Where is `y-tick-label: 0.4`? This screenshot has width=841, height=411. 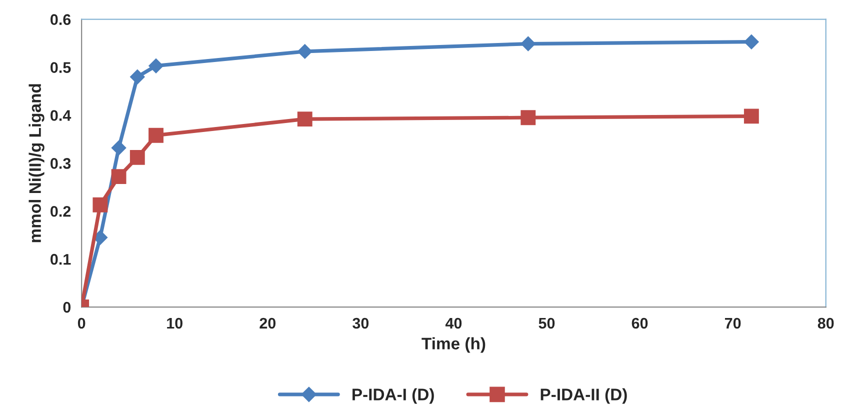 y-tick-label: 0.4 is located at coordinates (61, 115).